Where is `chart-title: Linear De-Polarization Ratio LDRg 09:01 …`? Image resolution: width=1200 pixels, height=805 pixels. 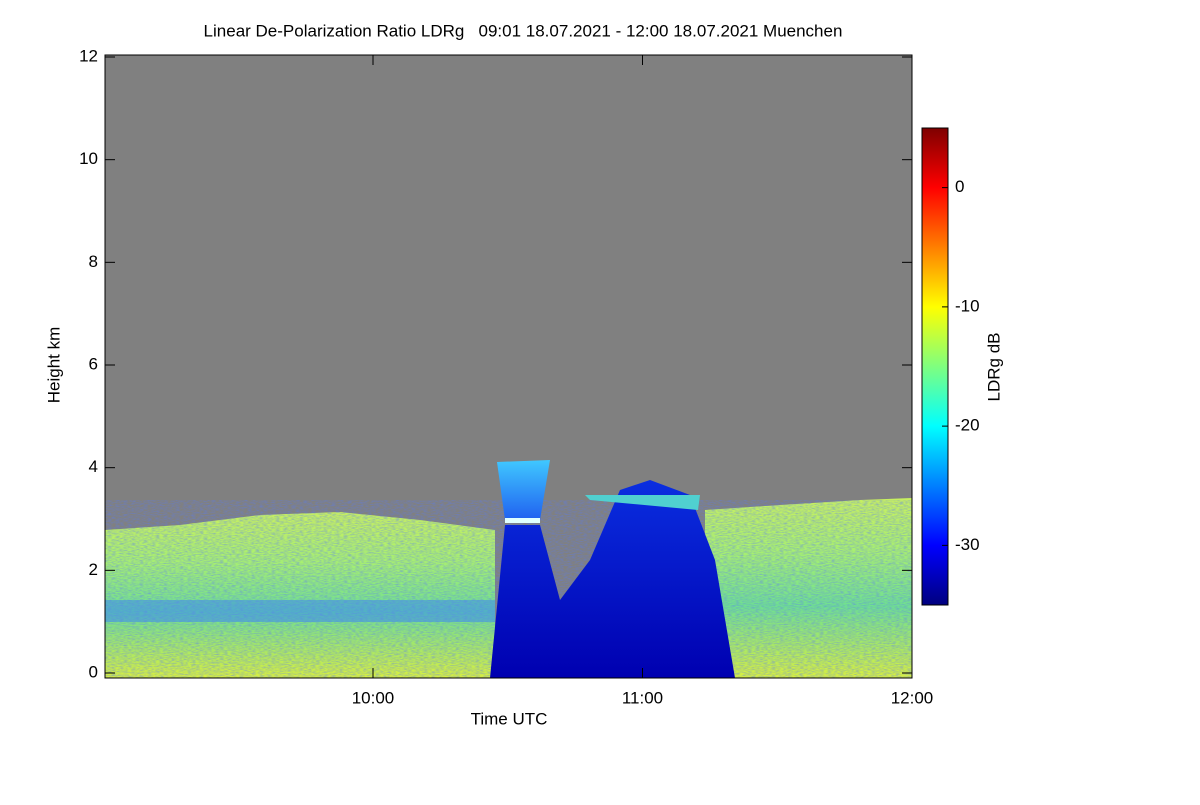 chart-title: Linear De-Polarization Ratio LDRg 09:01 … is located at coordinates (523, 30).